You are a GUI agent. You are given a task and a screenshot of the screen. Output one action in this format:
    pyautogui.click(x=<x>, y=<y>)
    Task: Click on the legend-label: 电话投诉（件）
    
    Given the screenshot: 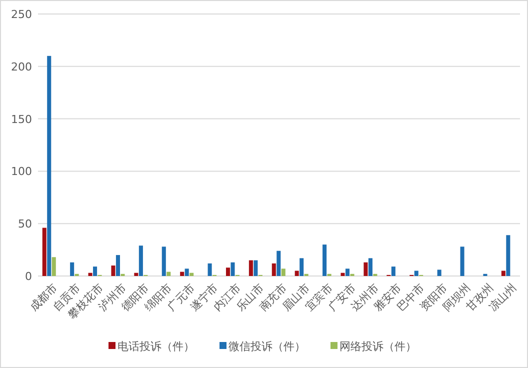 What is the action you would take?
    pyautogui.click(x=156, y=346)
    